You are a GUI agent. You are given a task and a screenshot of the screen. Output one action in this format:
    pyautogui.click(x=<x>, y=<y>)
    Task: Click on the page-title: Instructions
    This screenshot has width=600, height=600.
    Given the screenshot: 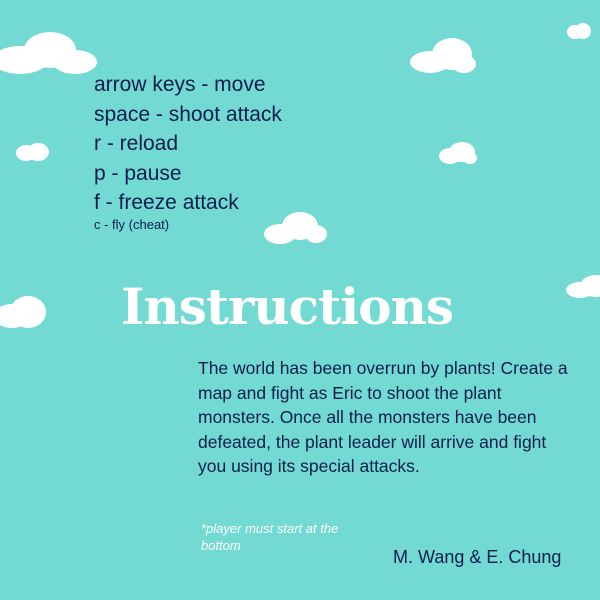 What is the action you would take?
    pyautogui.click(x=287, y=306)
    